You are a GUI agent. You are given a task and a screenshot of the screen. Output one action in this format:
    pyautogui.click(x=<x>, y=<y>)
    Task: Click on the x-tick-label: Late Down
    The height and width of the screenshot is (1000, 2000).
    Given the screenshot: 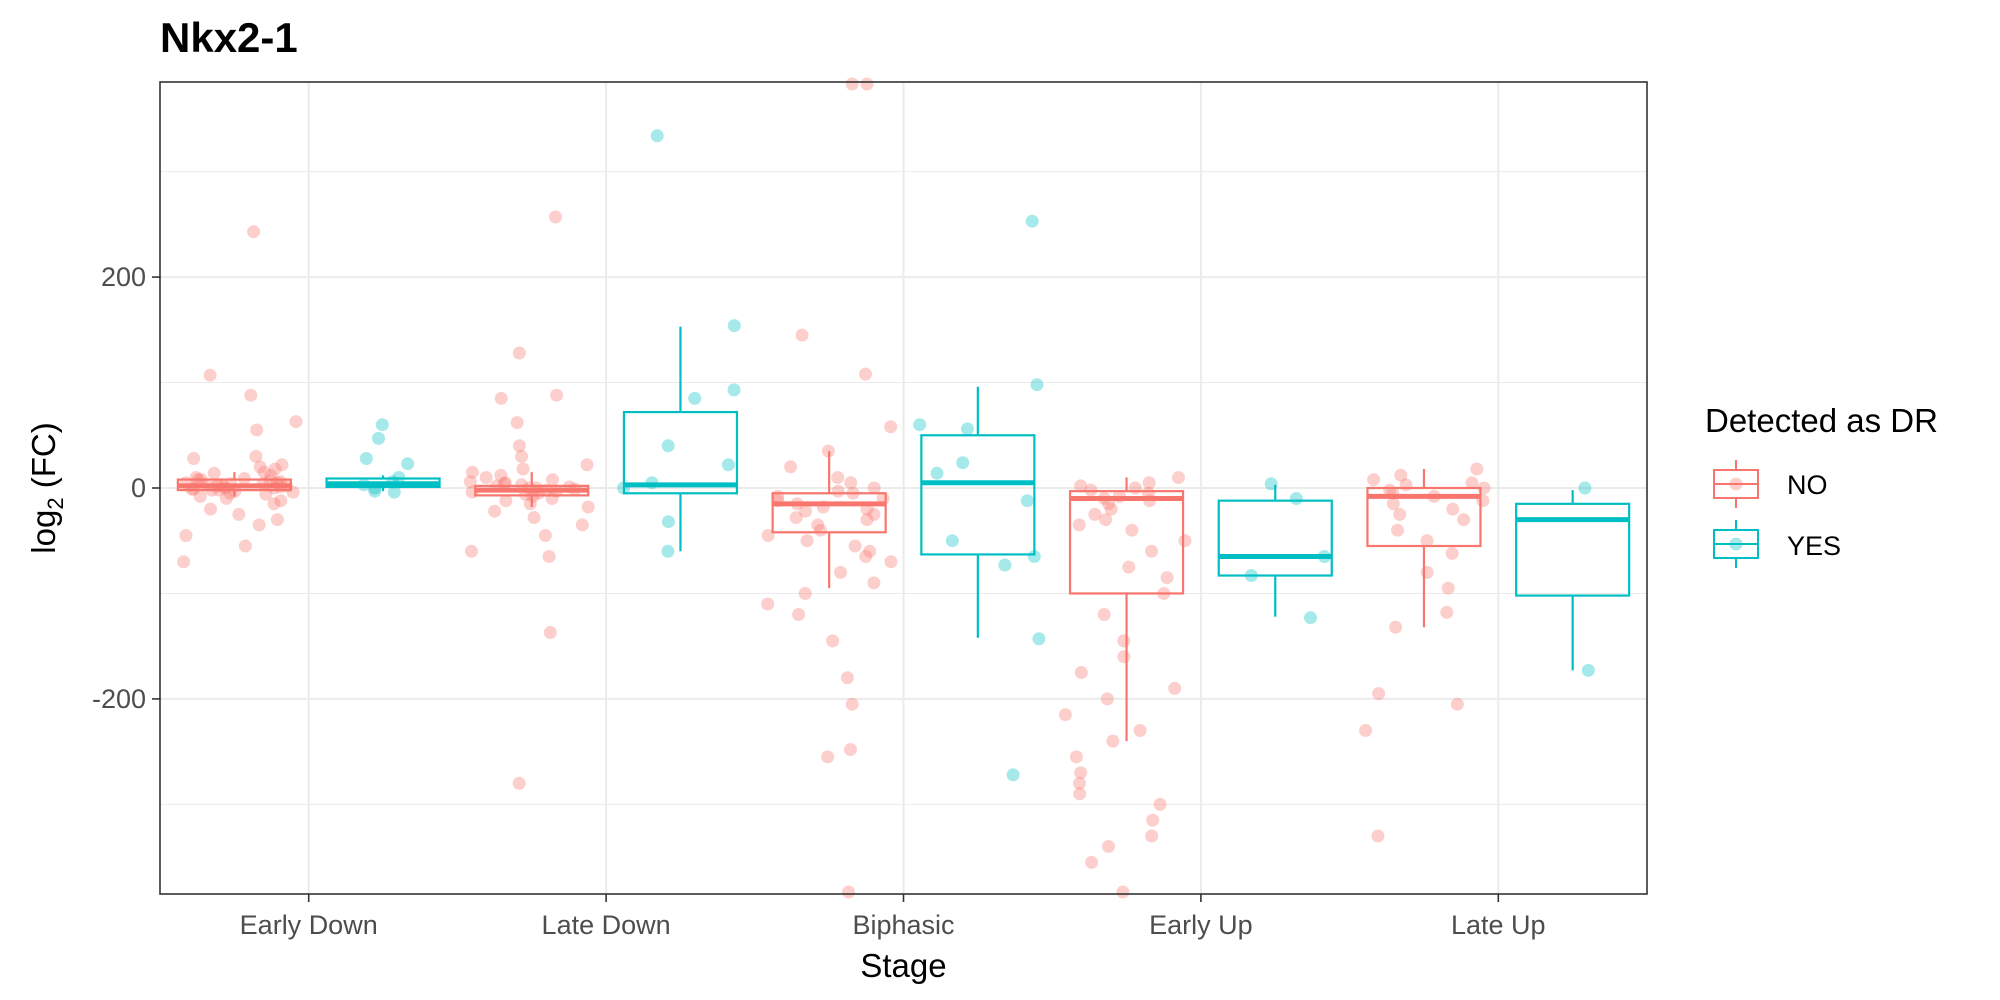 What is the action you would take?
    pyautogui.click(x=606, y=925)
    